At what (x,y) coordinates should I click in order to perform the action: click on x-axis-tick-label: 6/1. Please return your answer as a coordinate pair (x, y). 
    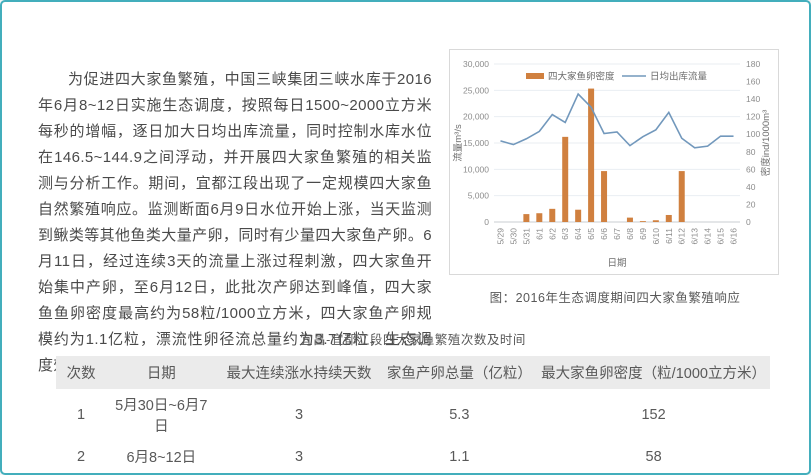
    Looking at the image, I should click on (539, 234).